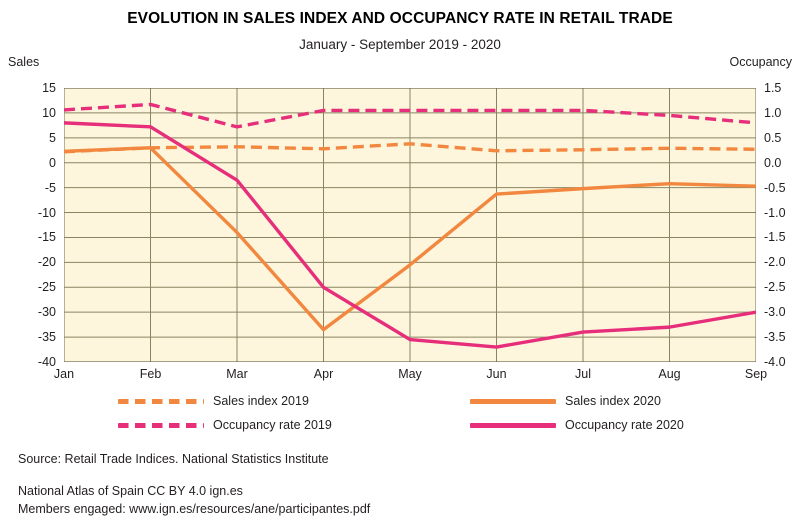 The width and height of the screenshot is (800, 524). I want to click on right-tick-8: -2.5, so click(775, 287).